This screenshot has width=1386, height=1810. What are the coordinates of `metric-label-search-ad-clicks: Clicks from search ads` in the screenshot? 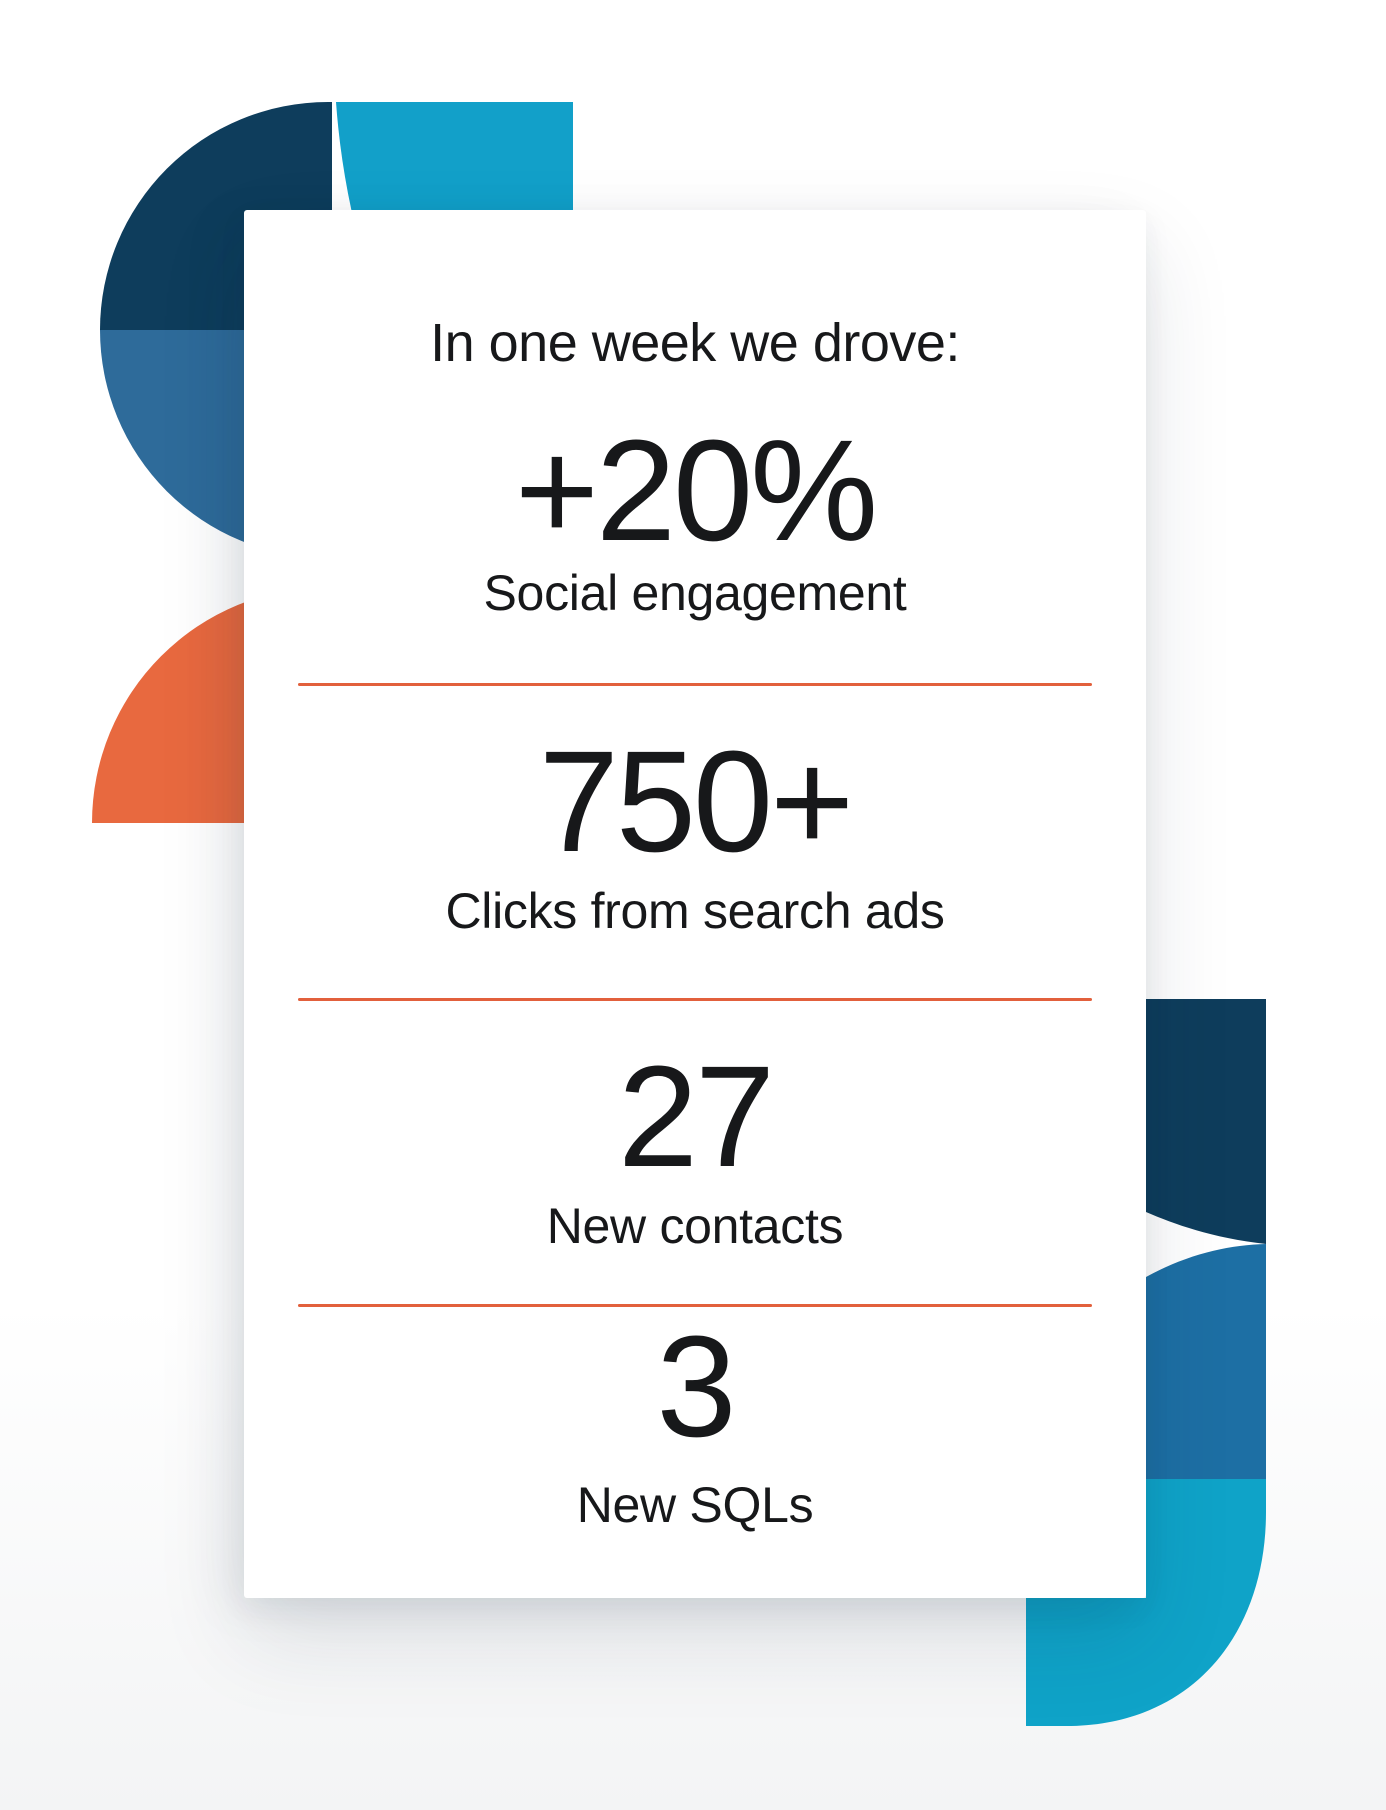 It's located at (695, 911).